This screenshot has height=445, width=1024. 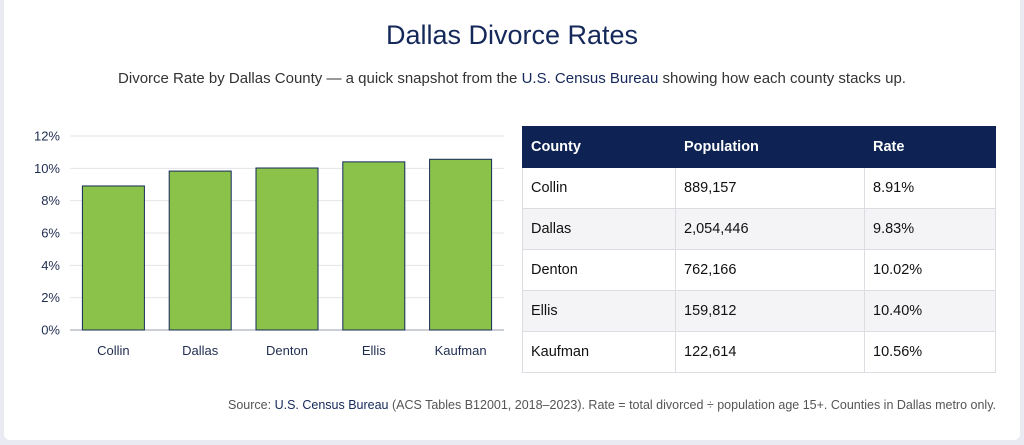 I want to click on x-tick-label: Dallas, so click(x=200, y=350).